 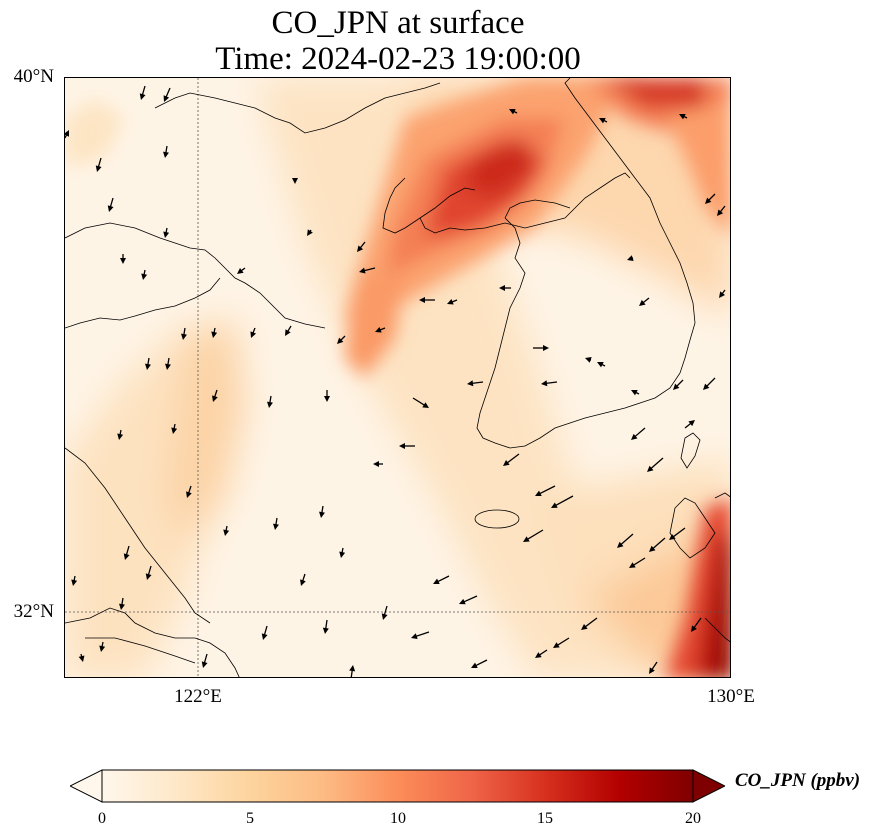 I want to click on colorbar-label: CO_JPN (ppbv), so click(x=798, y=780).